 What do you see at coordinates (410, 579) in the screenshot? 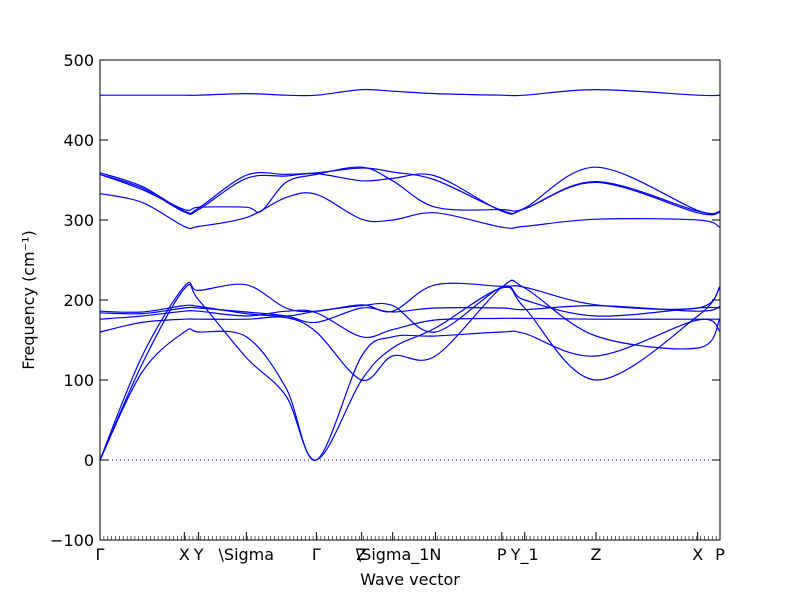
I see `x-axis-label: Wave vector` at bounding box center [410, 579].